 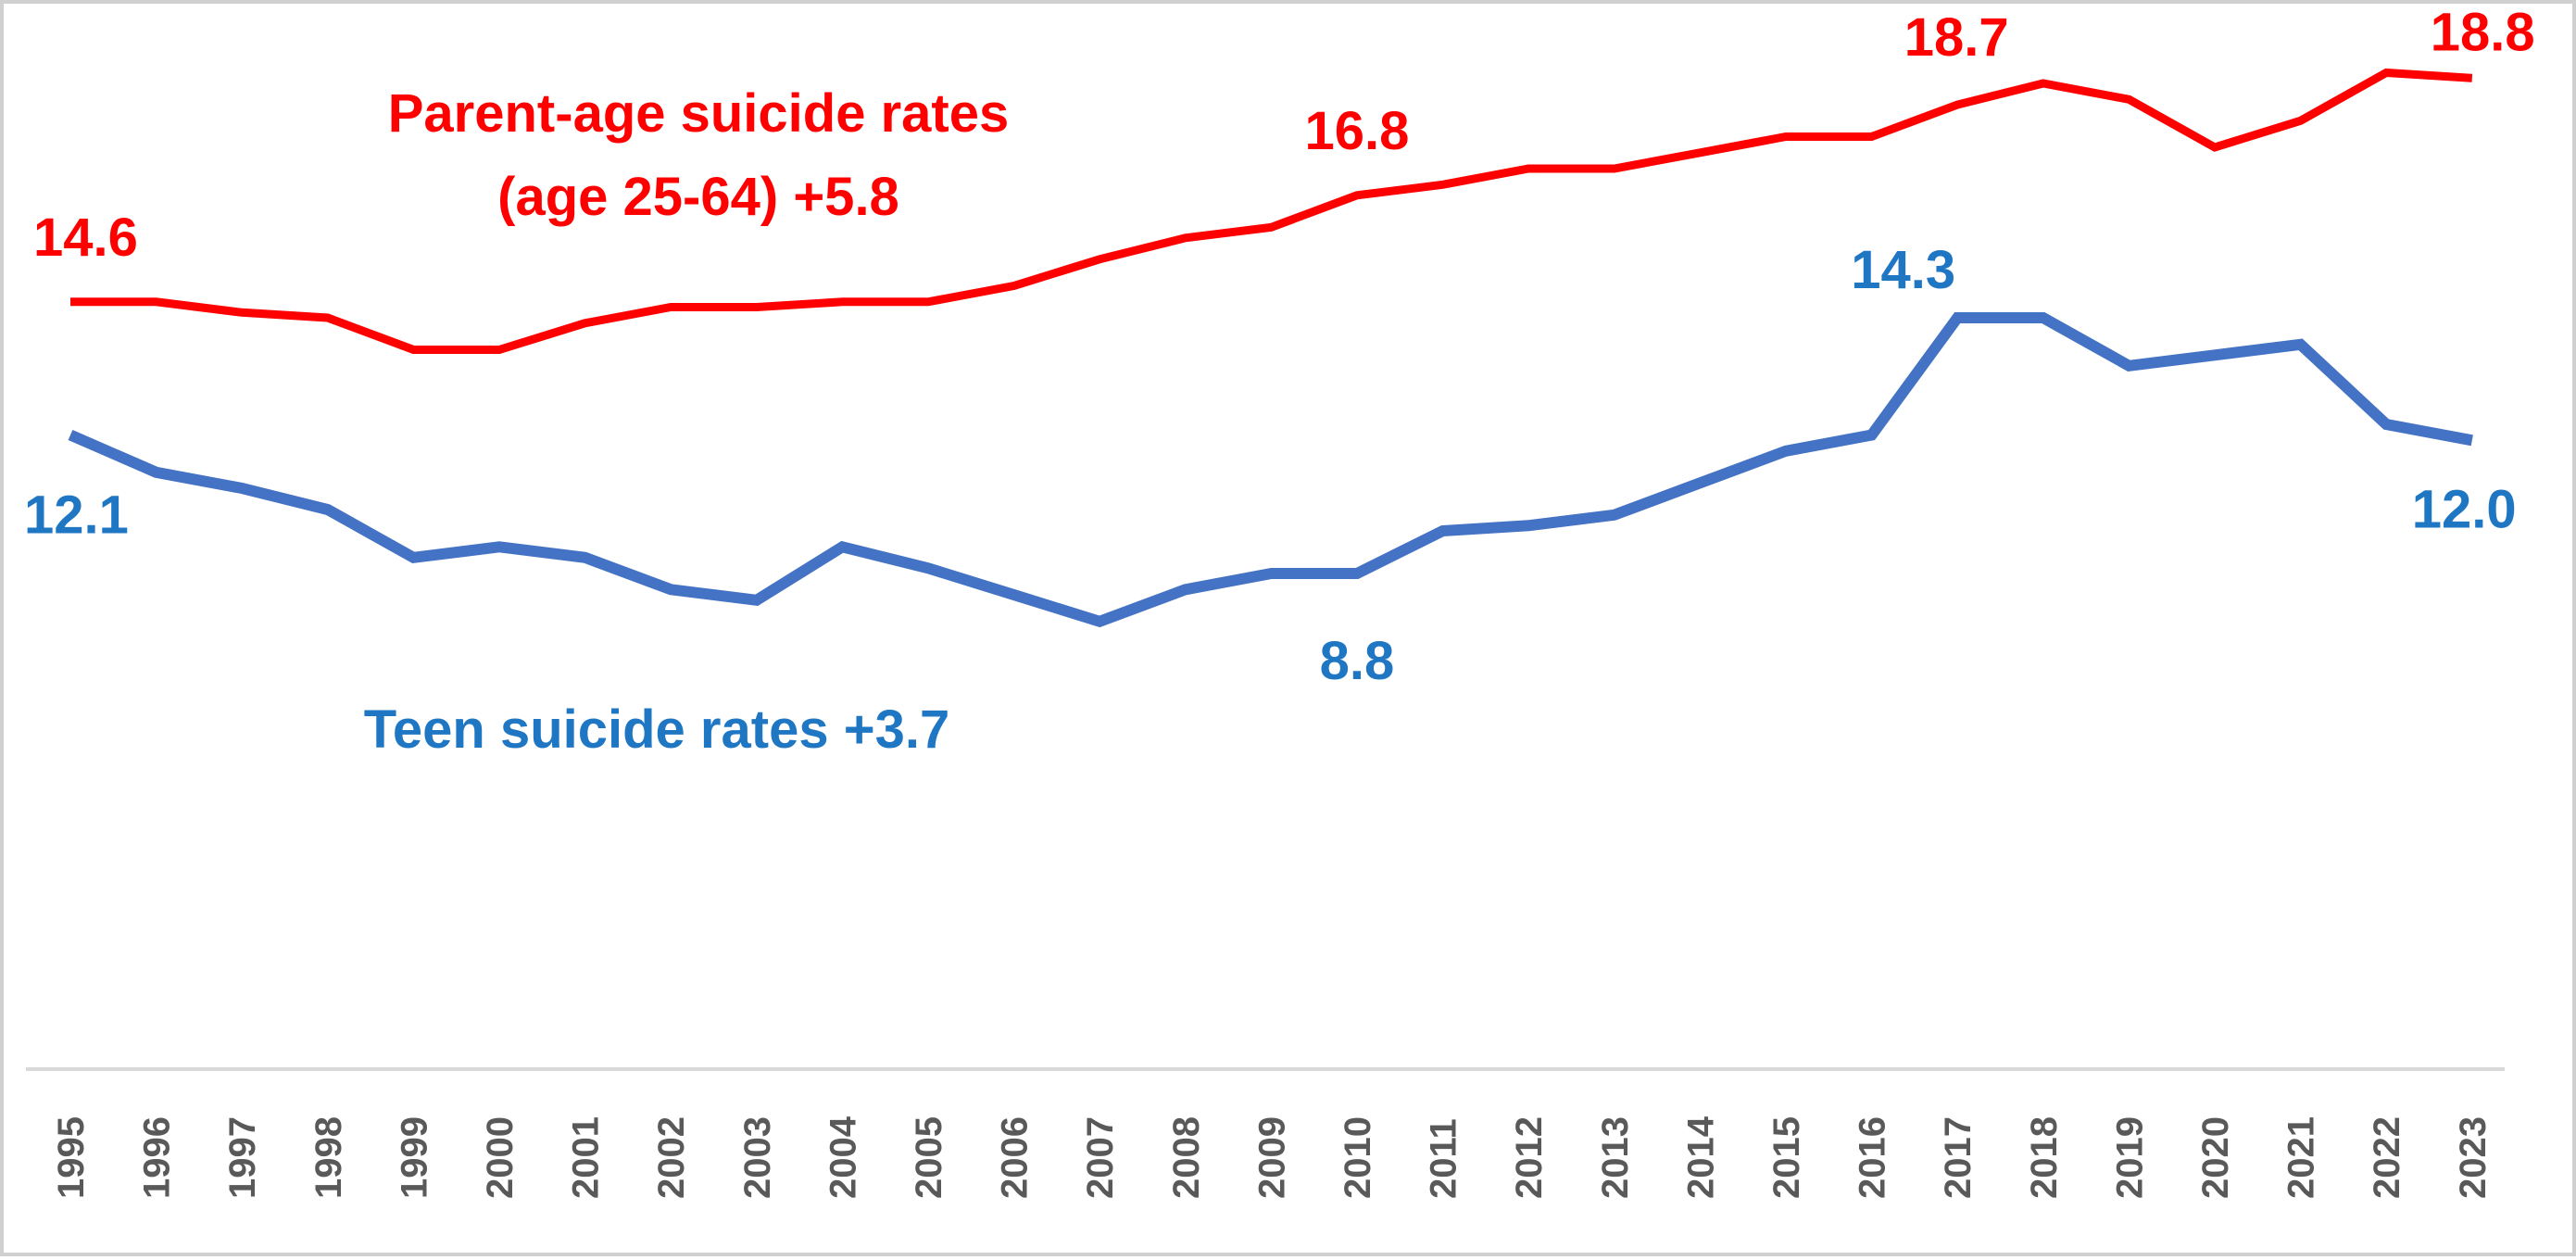 What do you see at coordinates (929, 1157) in the screenshot?
I see `x-tick-2005: 2005` at bounding box center [929, 1157].